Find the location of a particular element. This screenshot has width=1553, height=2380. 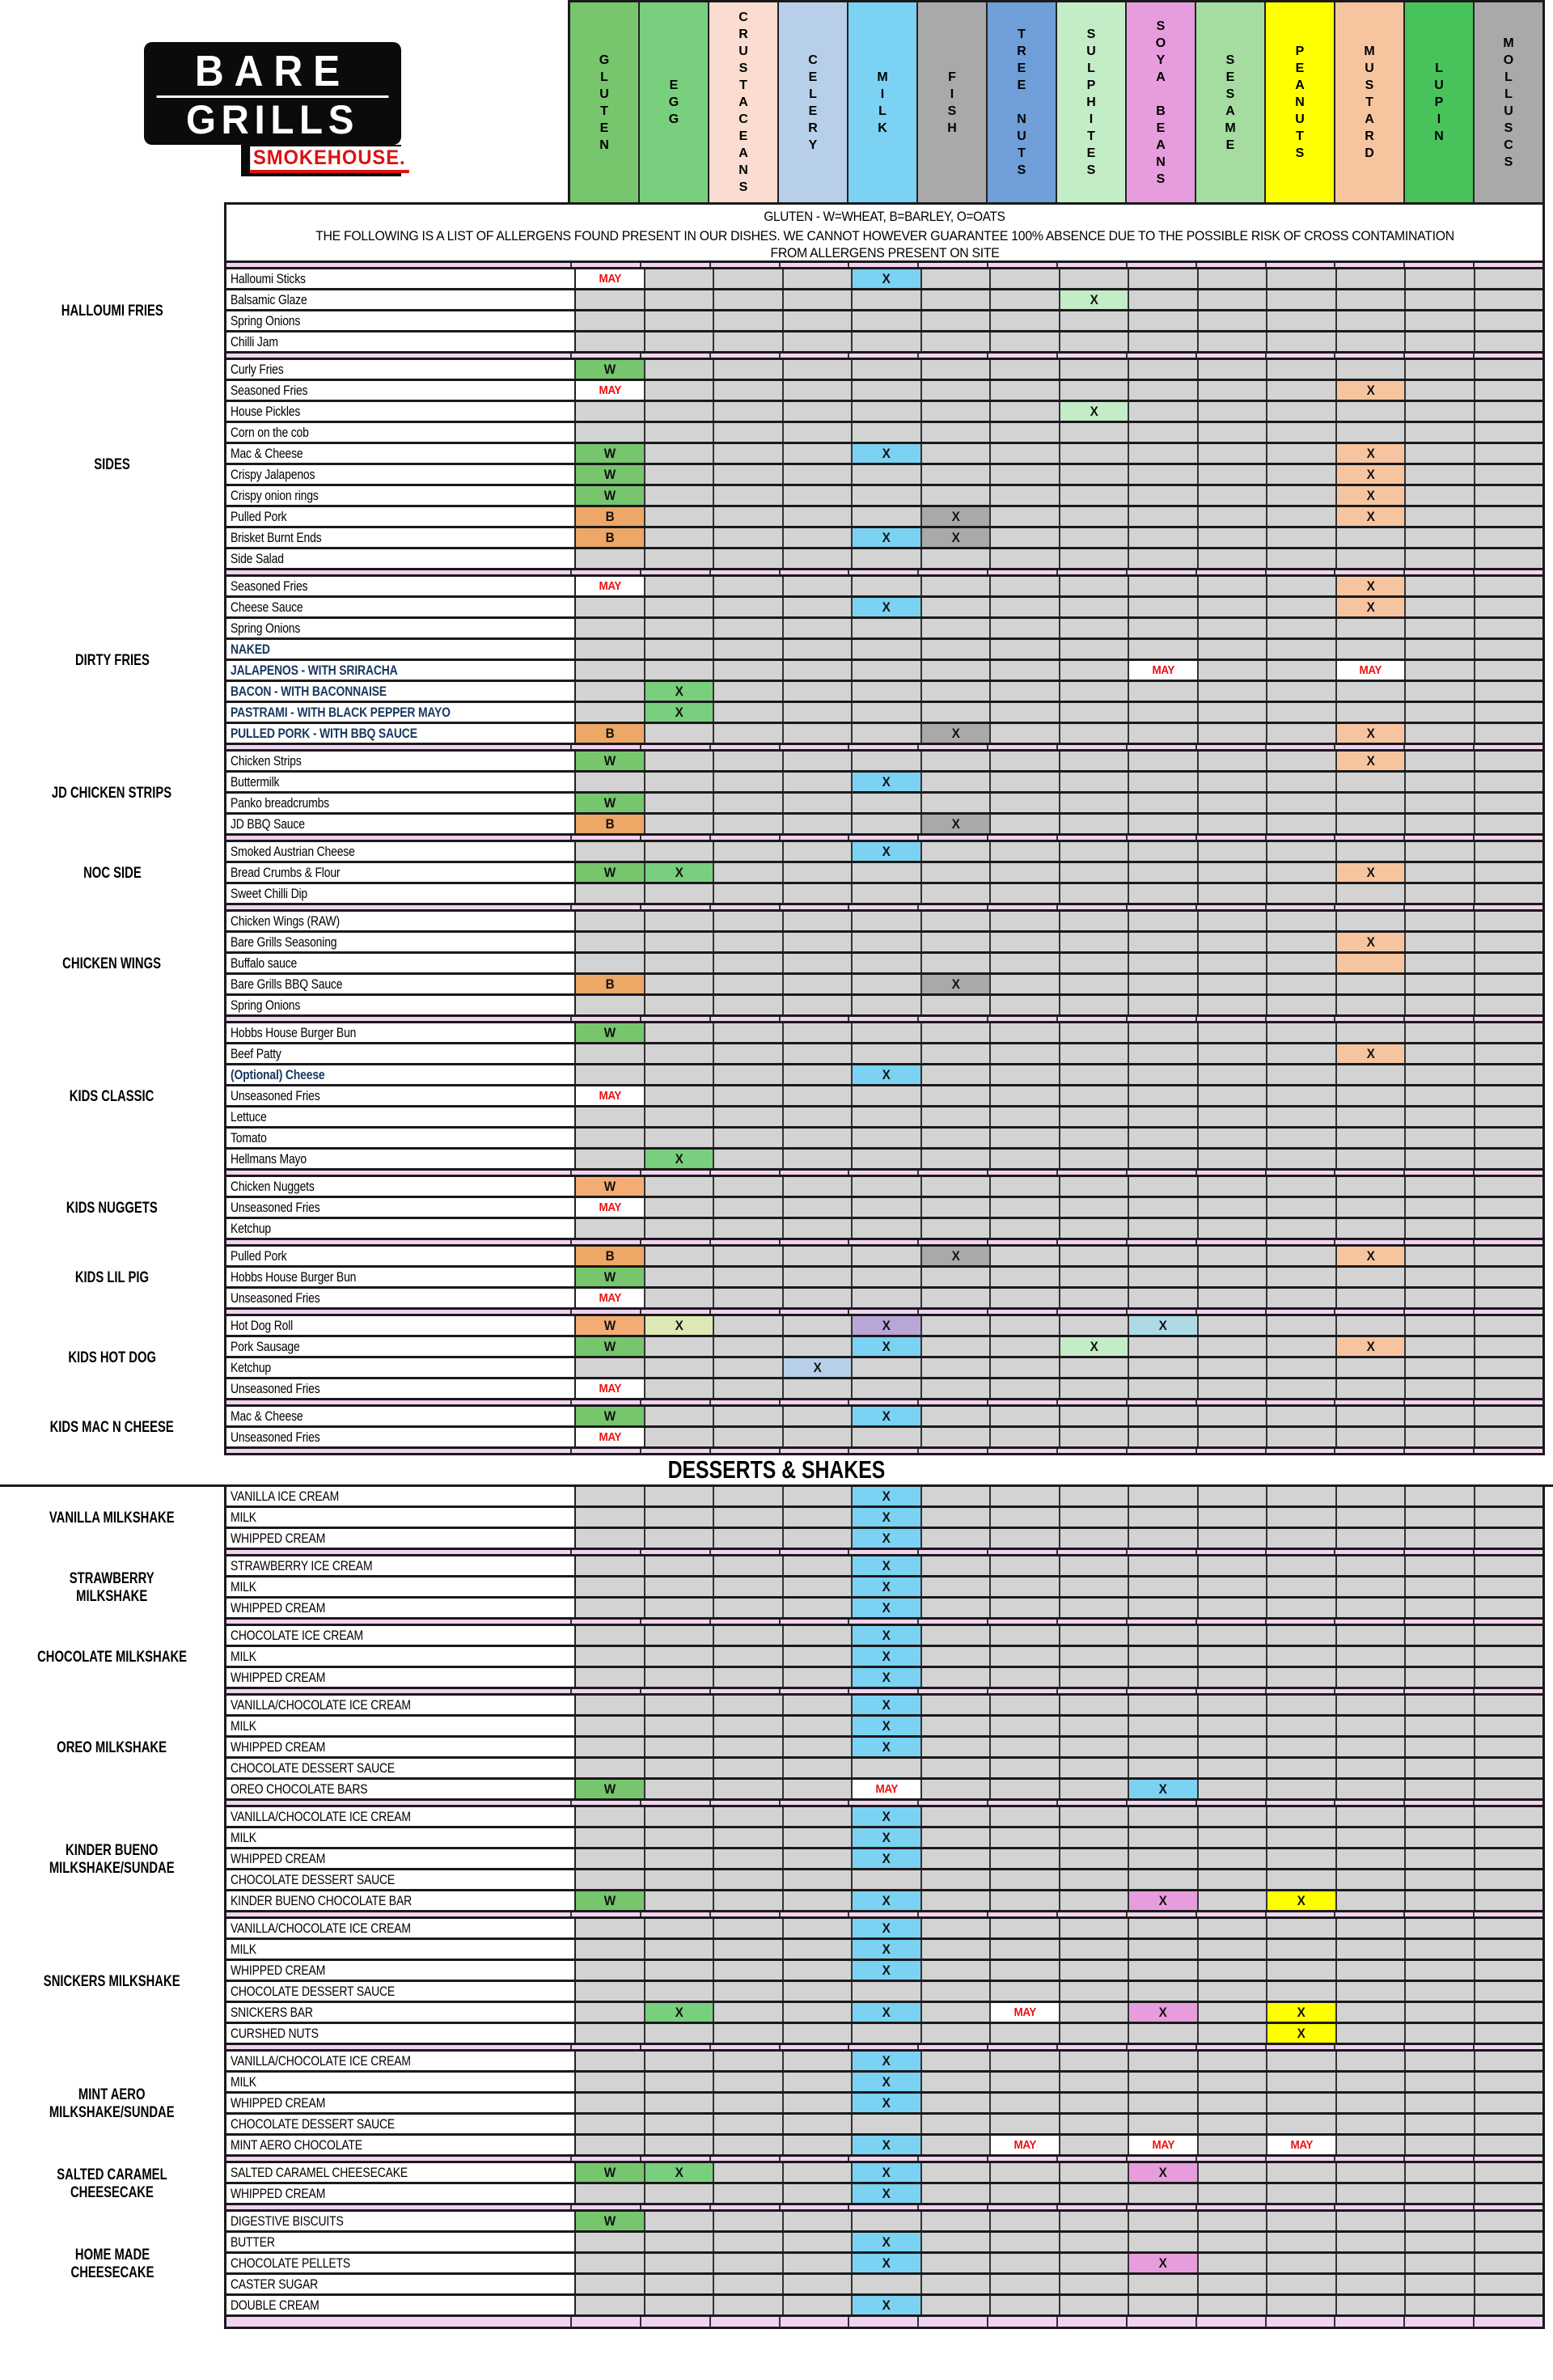

dish-name: CHOCOLATE DESSERT SAUCE is located at coordinates (313, 1768).